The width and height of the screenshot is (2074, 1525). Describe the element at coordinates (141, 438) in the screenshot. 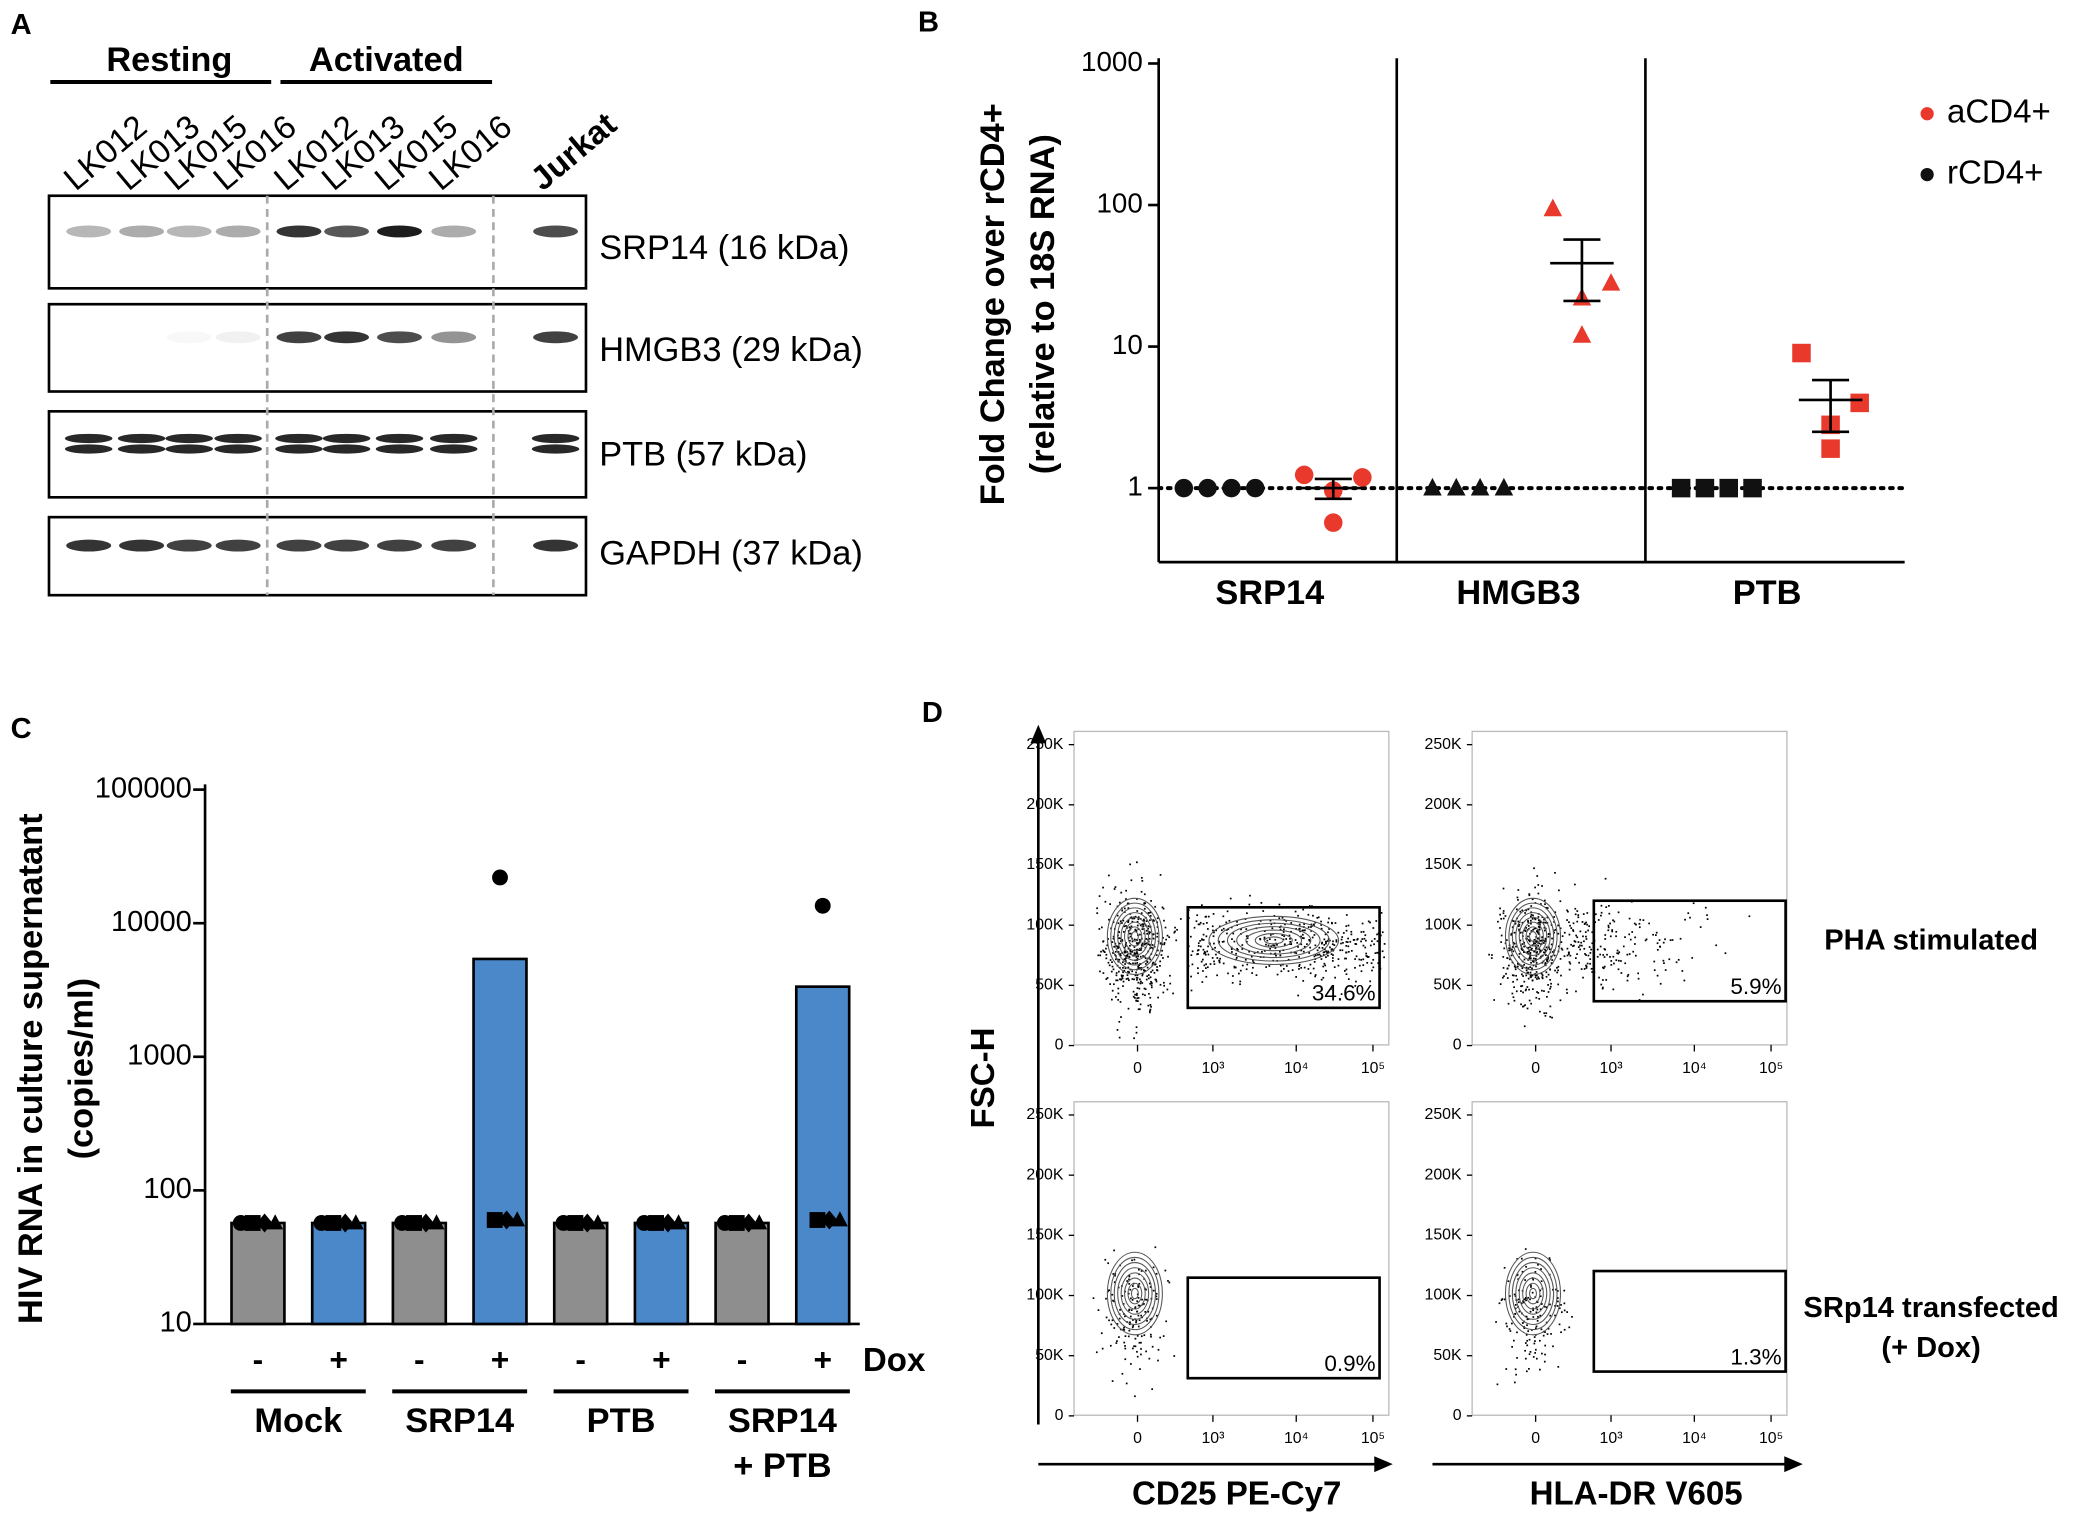

I see `band` at that location.